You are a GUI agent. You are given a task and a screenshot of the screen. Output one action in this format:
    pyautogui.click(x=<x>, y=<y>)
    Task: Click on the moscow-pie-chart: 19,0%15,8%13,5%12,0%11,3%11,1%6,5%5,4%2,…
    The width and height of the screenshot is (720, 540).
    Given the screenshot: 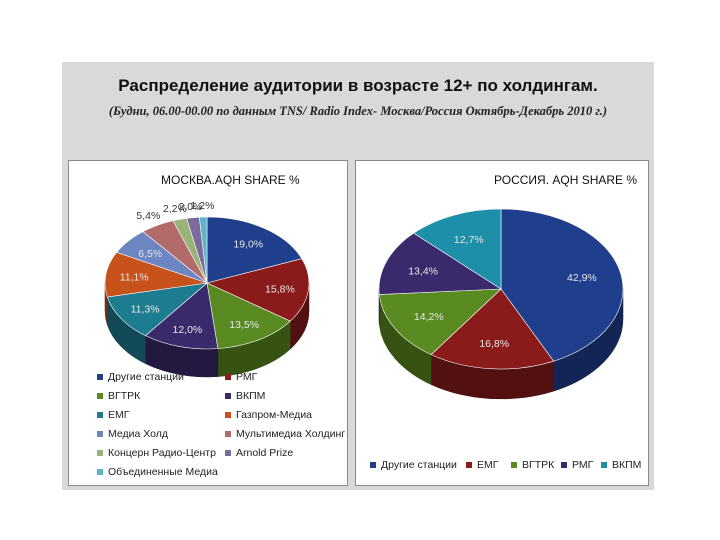 What is the action you would take?
    pyautogui.click(x=207, y=289)
    